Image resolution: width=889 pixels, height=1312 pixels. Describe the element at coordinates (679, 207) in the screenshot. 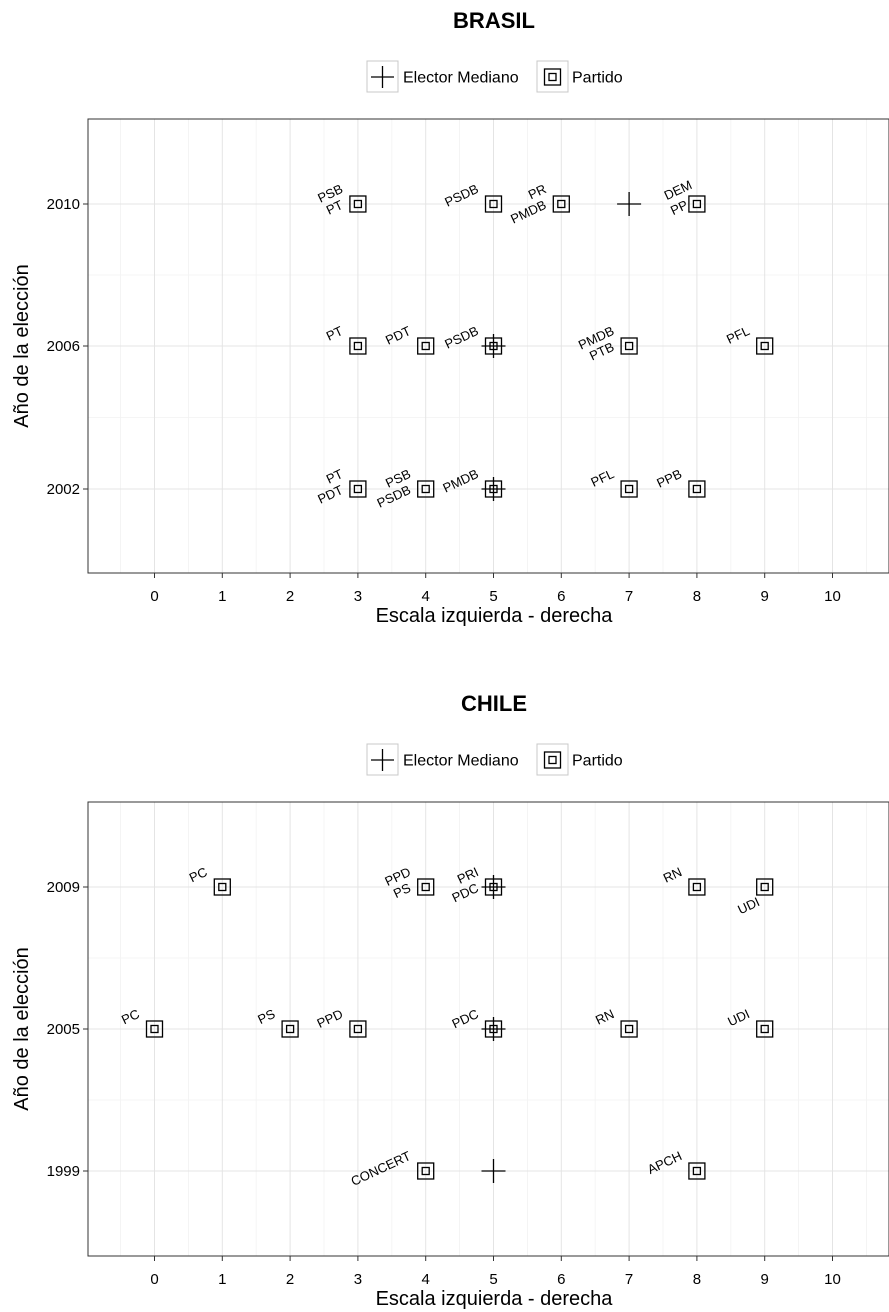

I see `party-label: PP` at that location.